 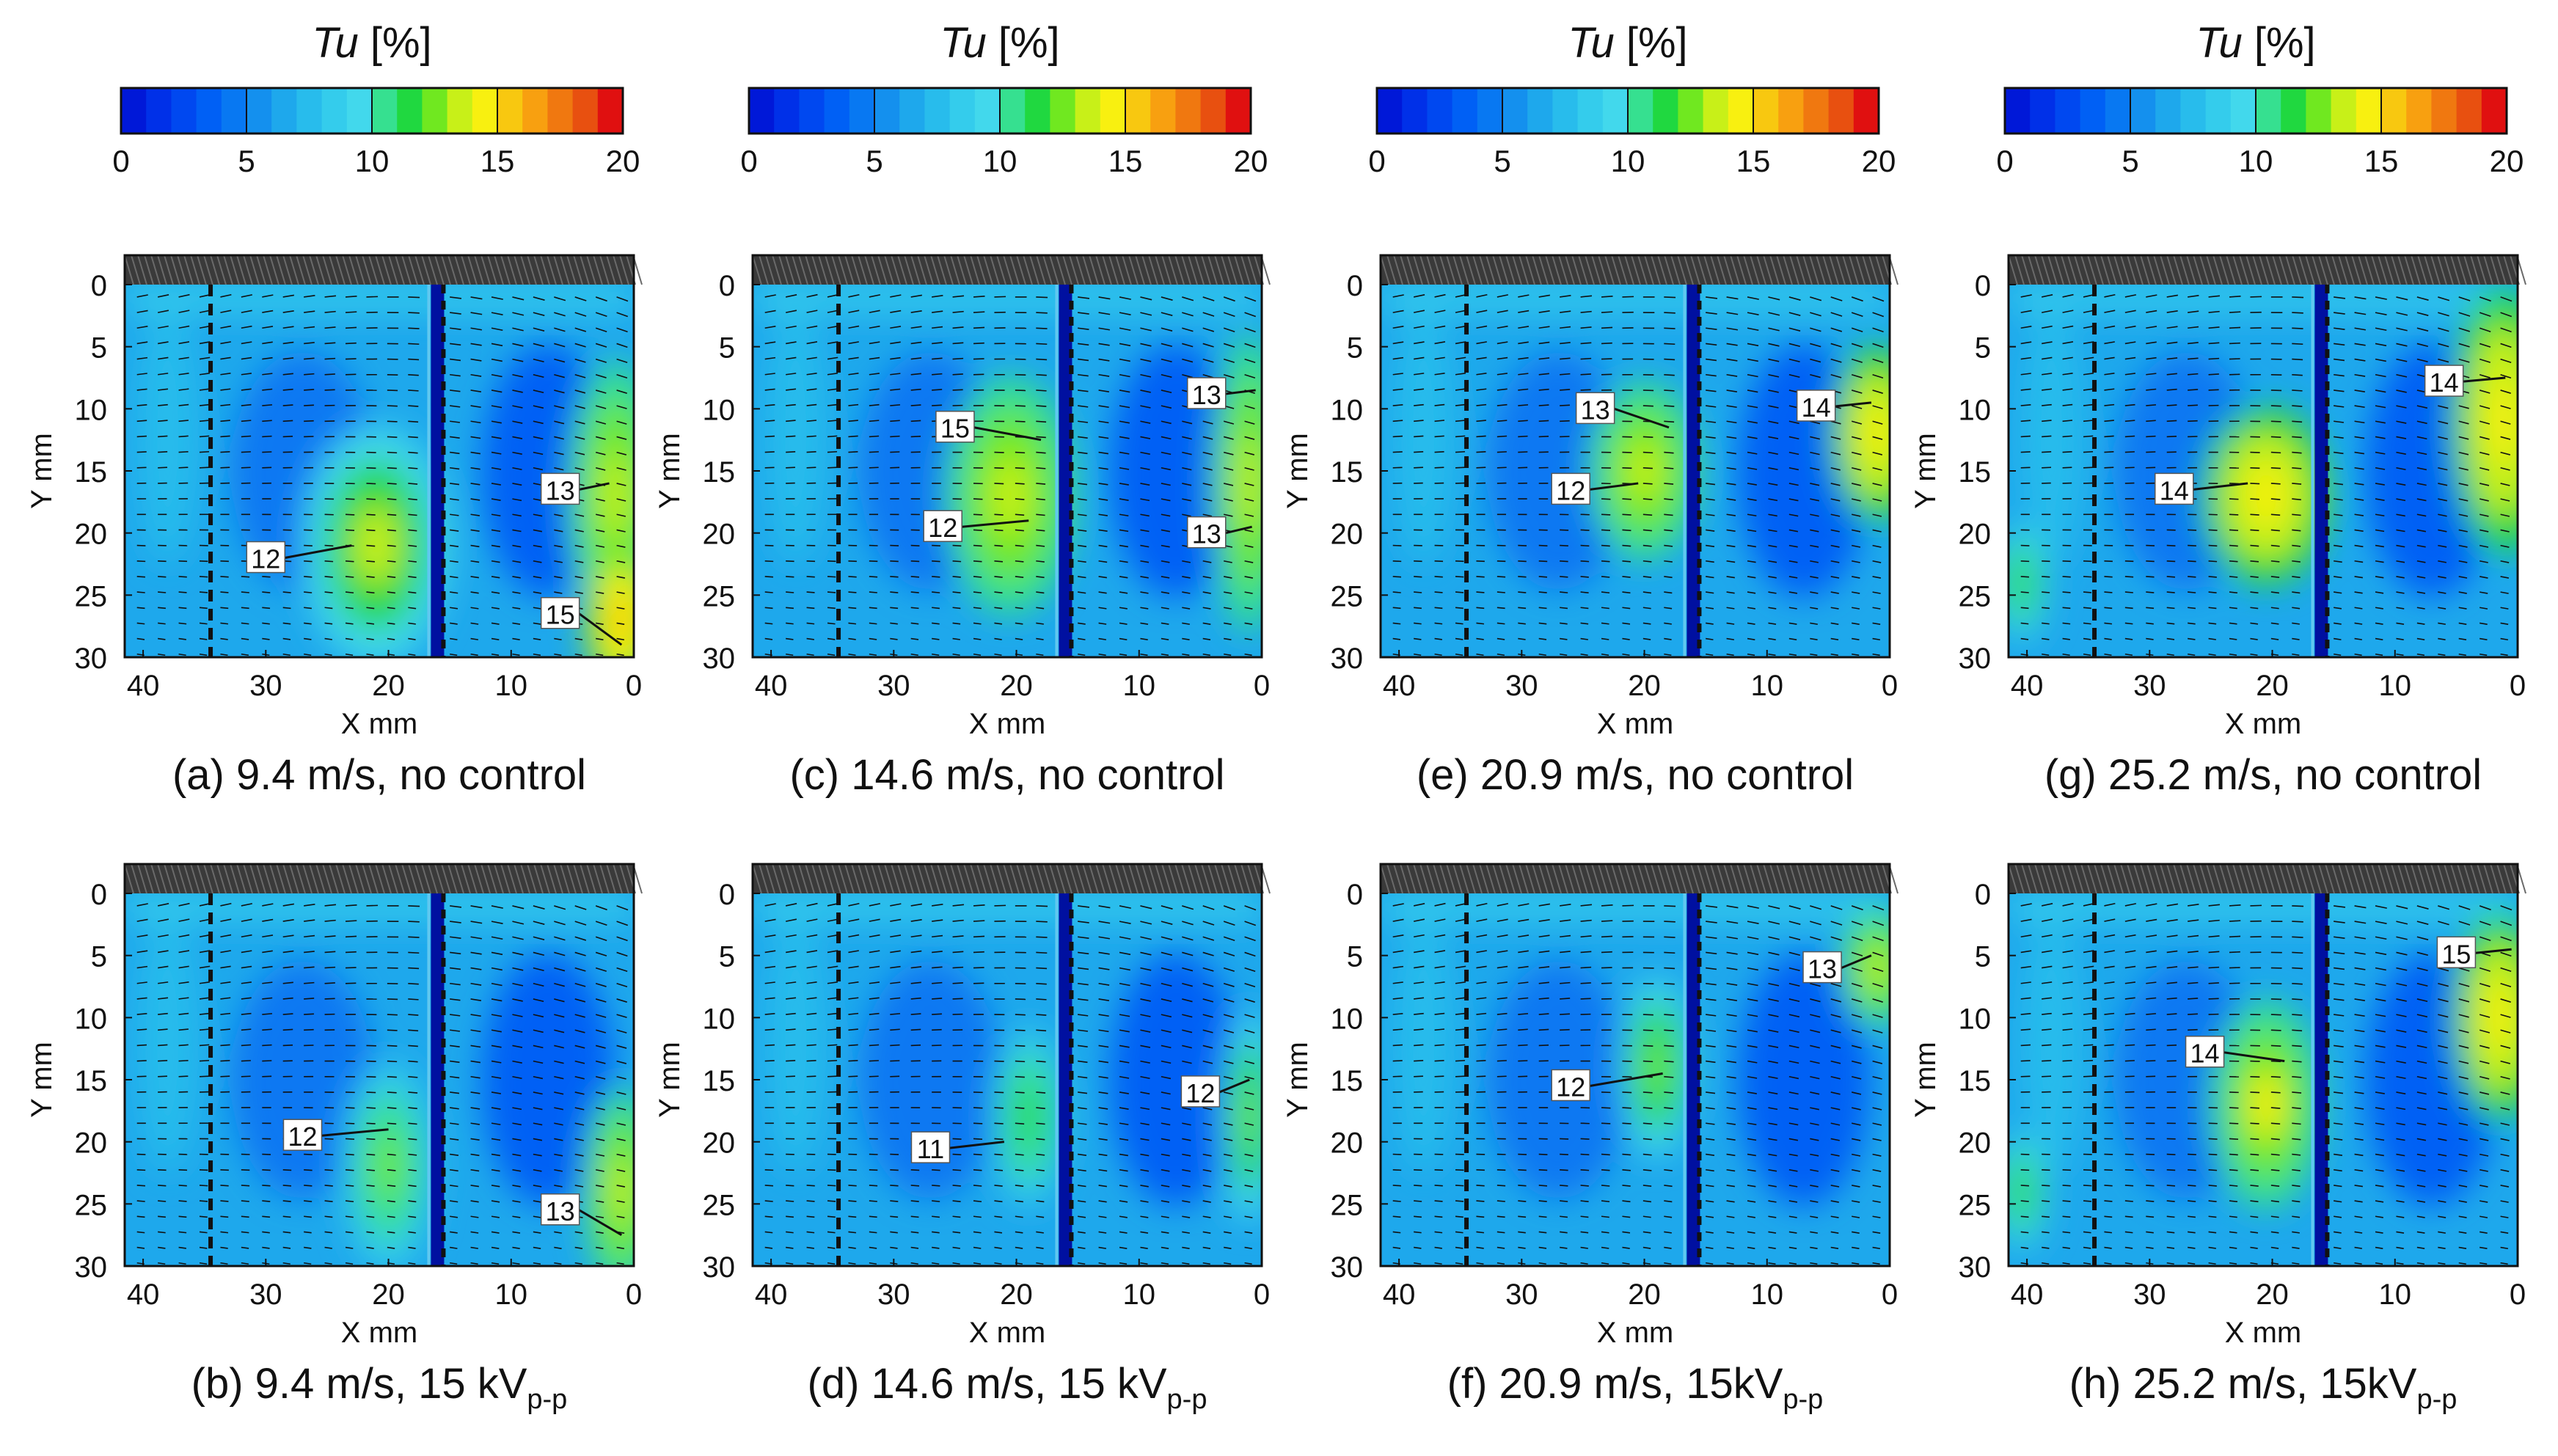 I want to click on tu-field, so click(x=2263, y=471).